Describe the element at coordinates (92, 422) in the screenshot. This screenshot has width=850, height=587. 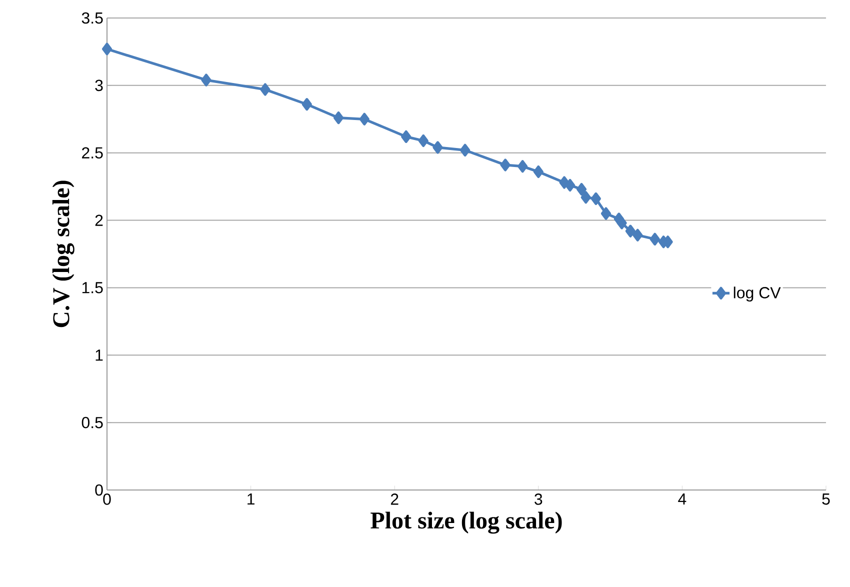
I see `y-tick-label: 0.5` at that location.